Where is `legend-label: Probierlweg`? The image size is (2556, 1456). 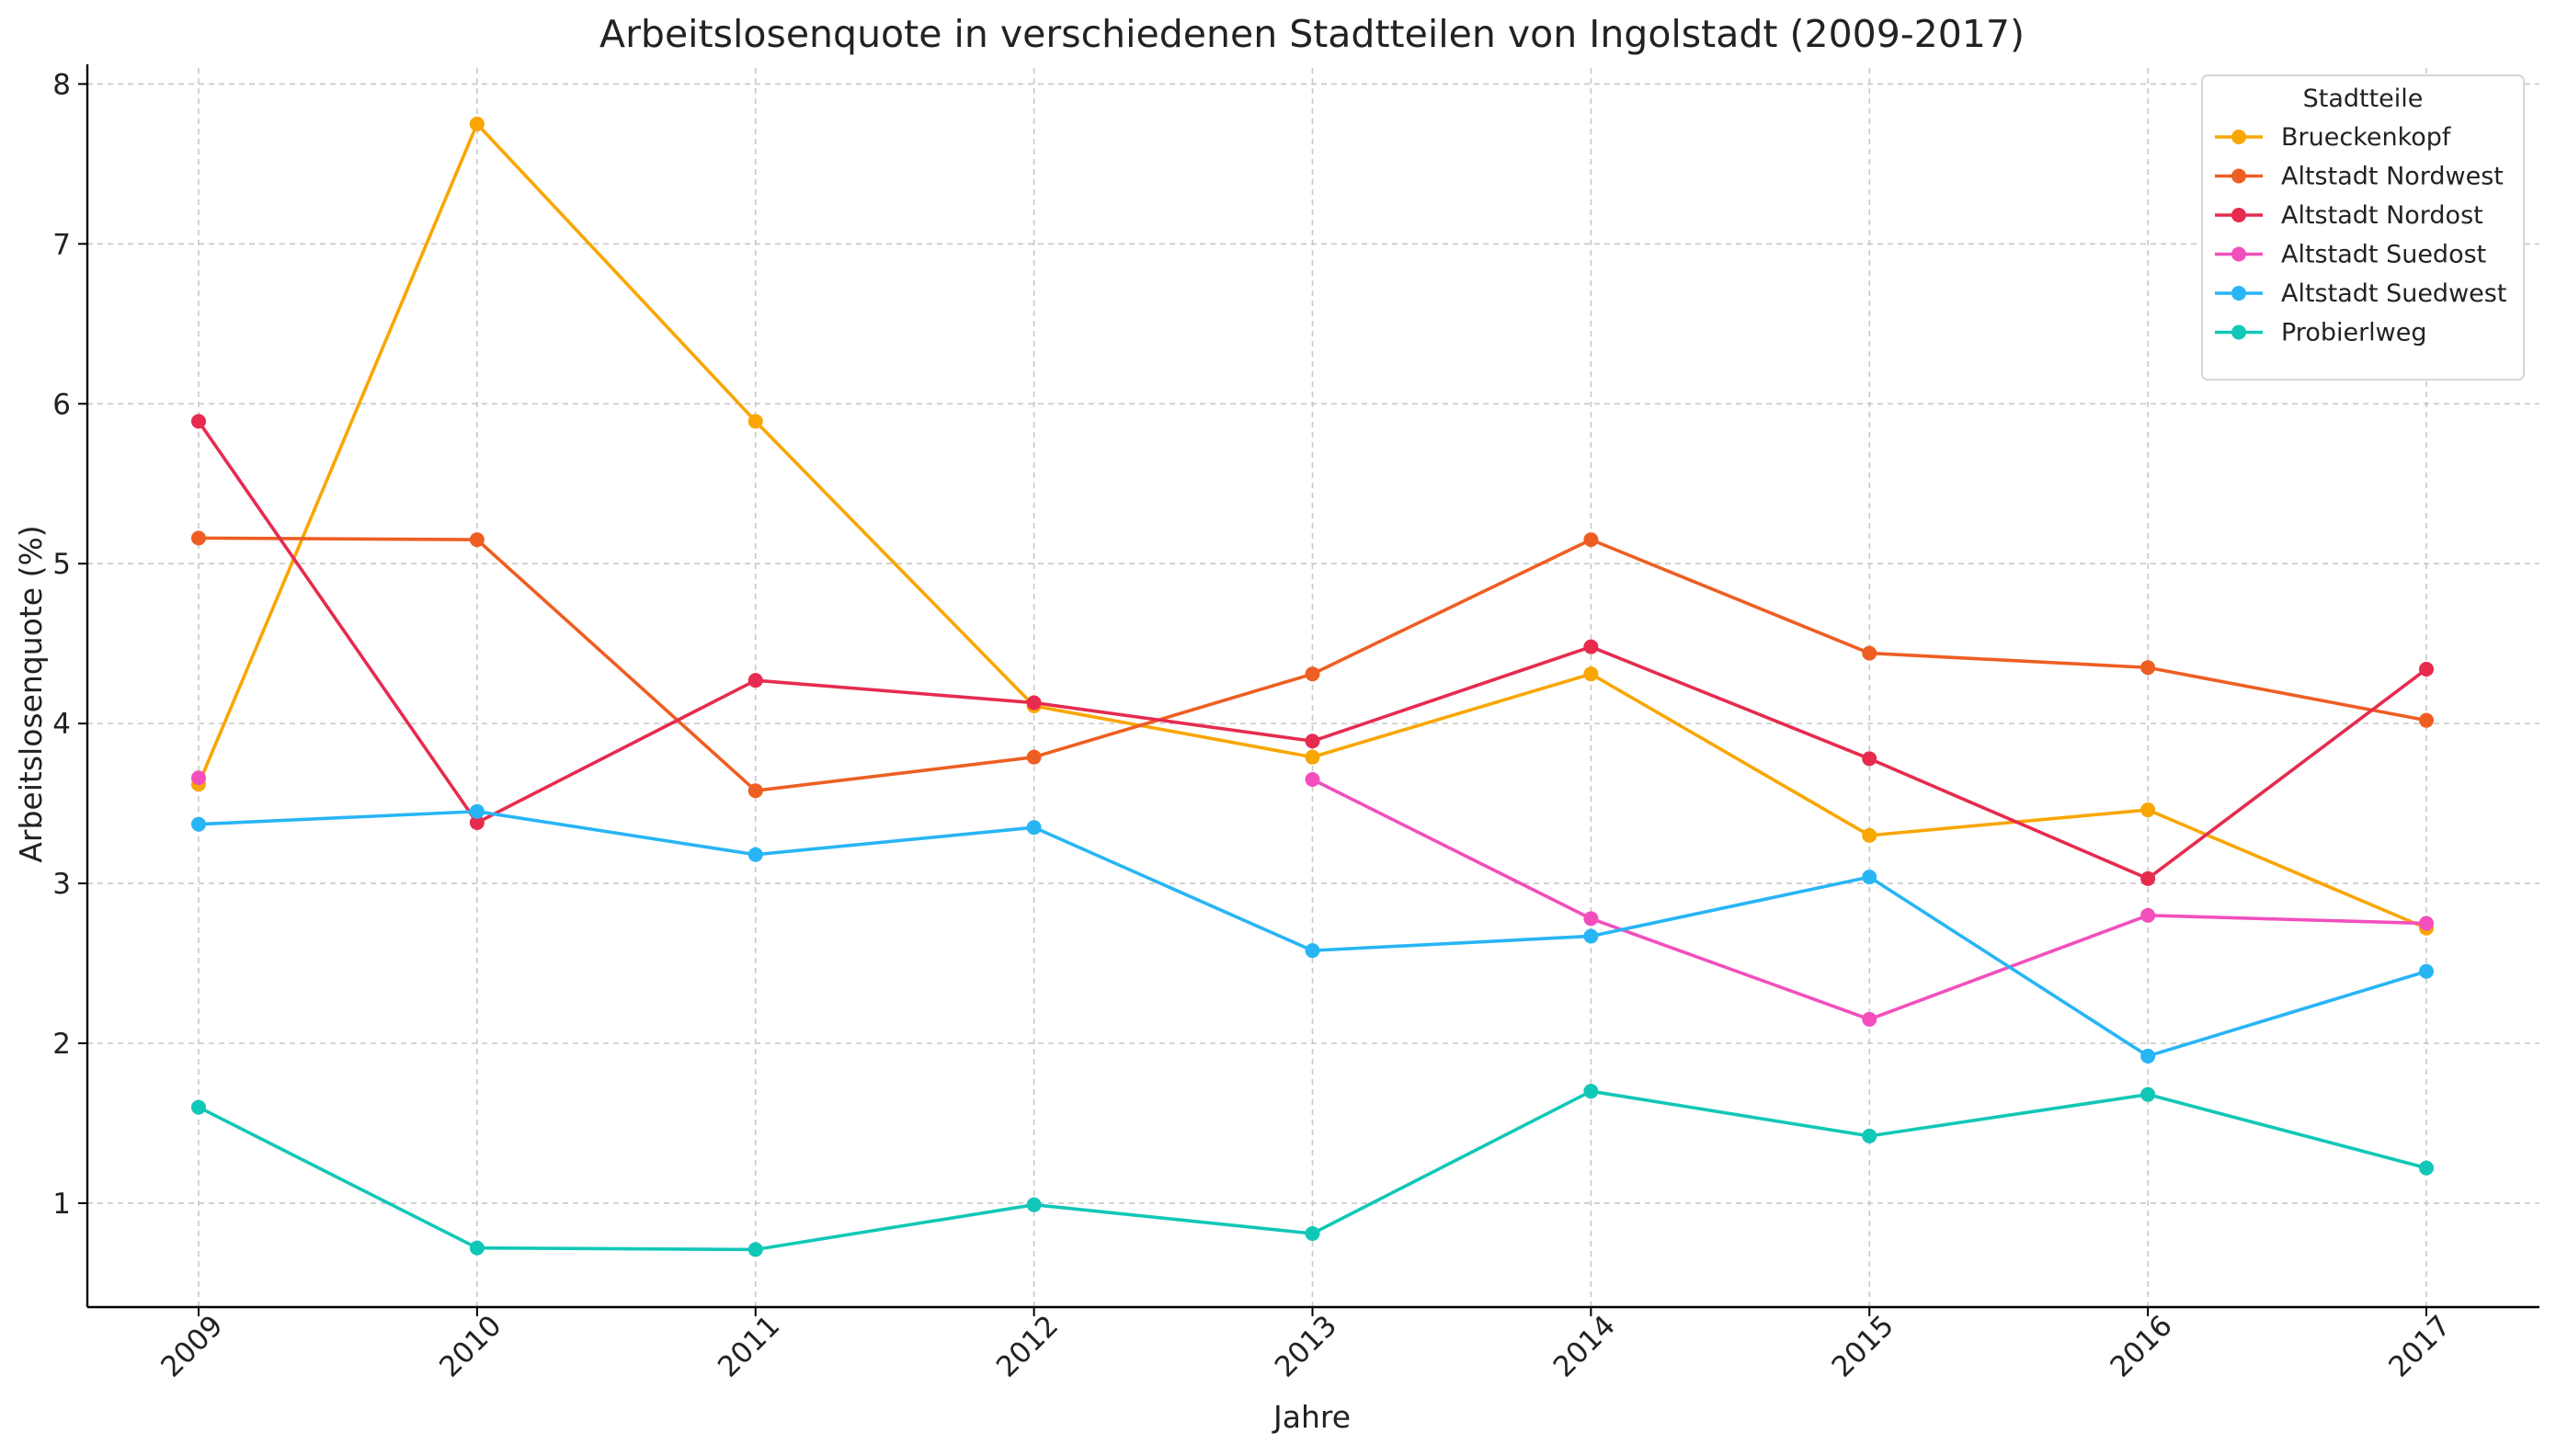 legend-label: Probierlweg is located at coordinates (2354, 333).